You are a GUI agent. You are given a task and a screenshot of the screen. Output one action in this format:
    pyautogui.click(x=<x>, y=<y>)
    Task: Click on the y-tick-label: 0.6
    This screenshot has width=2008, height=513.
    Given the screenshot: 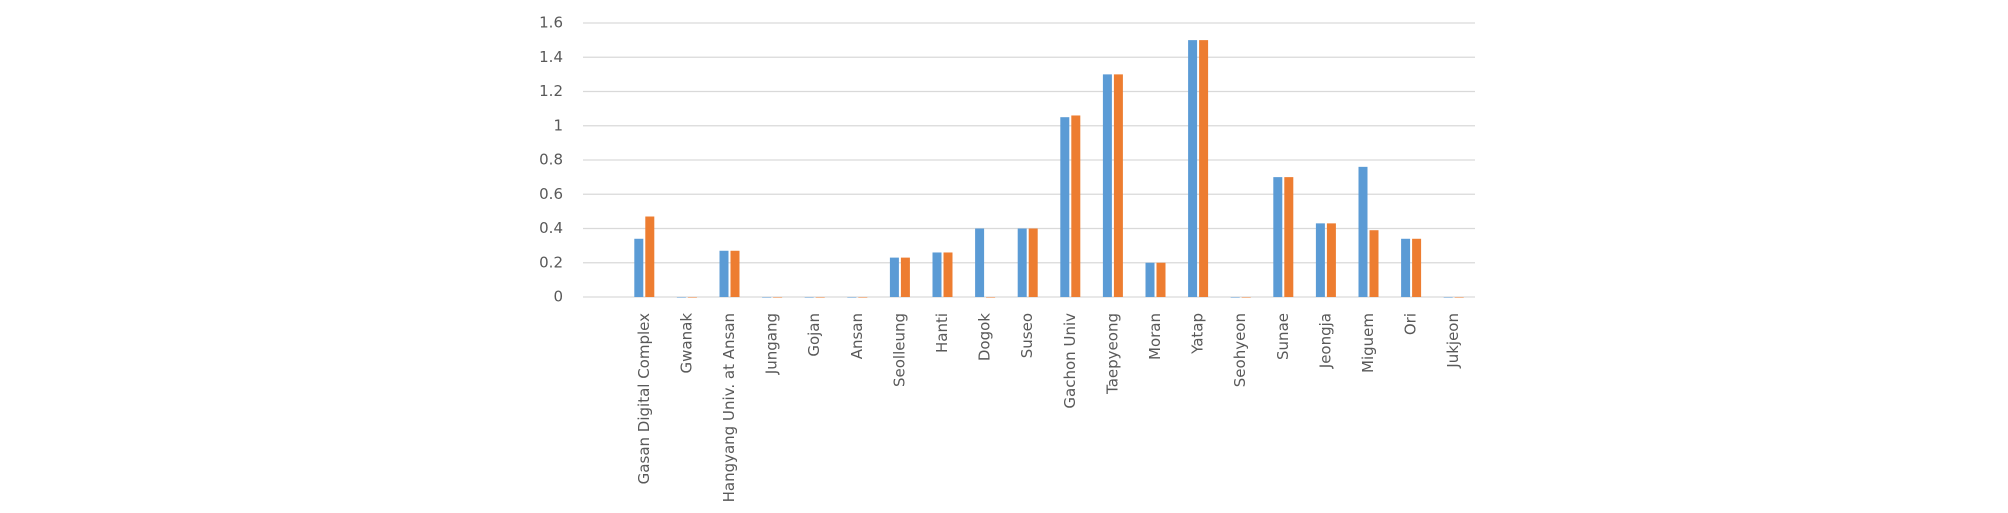 What is the action you would take?
    pyautogui.click(x=551, y=194)
    